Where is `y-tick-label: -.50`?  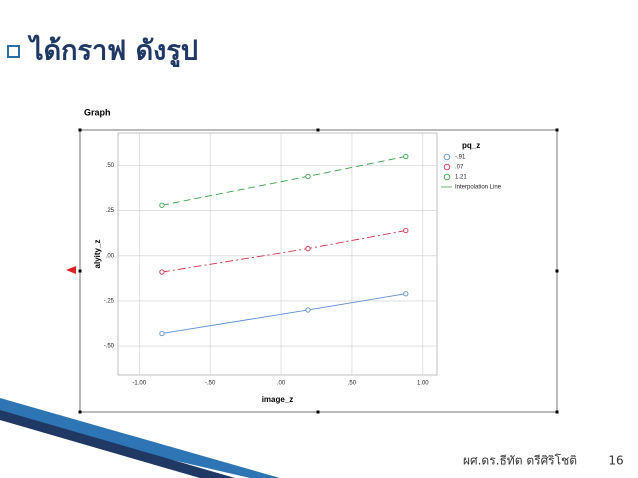
y-tick-label: -.50 is located at coordinates (109, 347).